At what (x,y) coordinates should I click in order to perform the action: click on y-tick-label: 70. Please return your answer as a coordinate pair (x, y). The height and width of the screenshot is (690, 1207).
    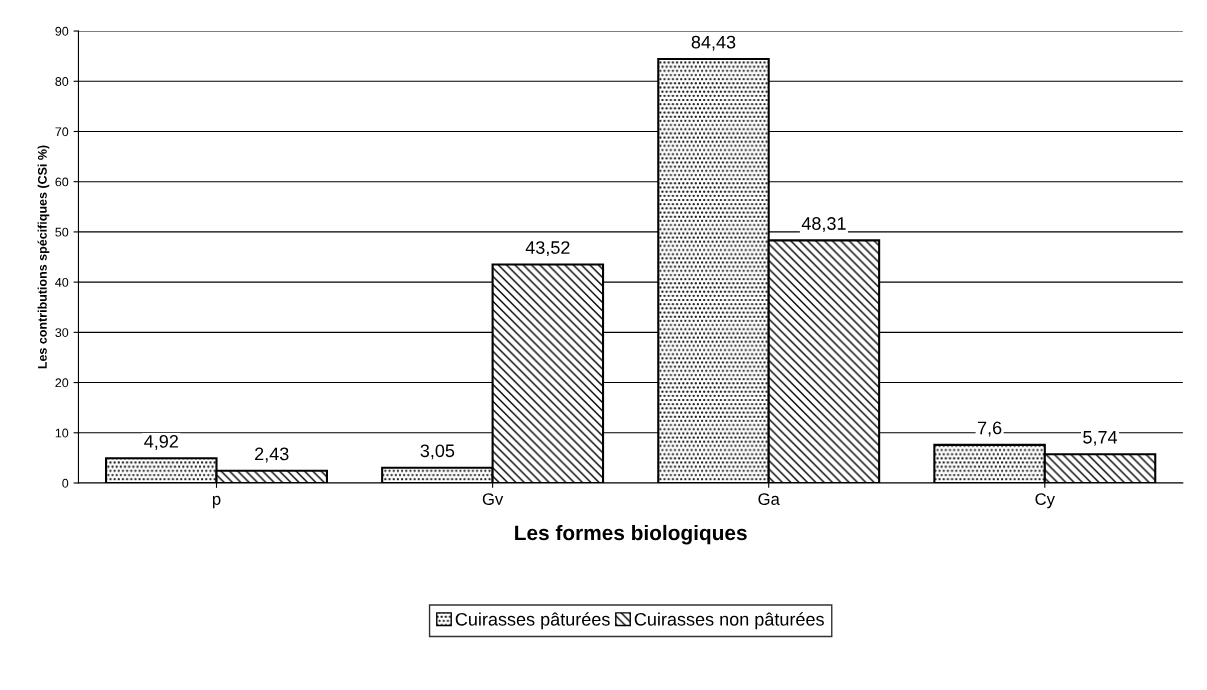
    Looking at the image, I should click on (62, 132).